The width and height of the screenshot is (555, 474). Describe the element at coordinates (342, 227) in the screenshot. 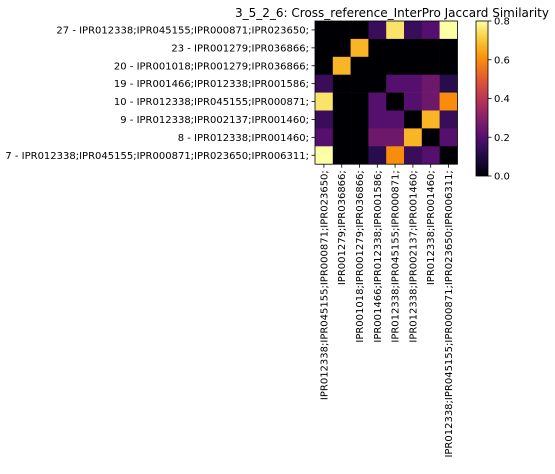

I see `x-tick-label: IPR001279;IPR036866;` at that location.